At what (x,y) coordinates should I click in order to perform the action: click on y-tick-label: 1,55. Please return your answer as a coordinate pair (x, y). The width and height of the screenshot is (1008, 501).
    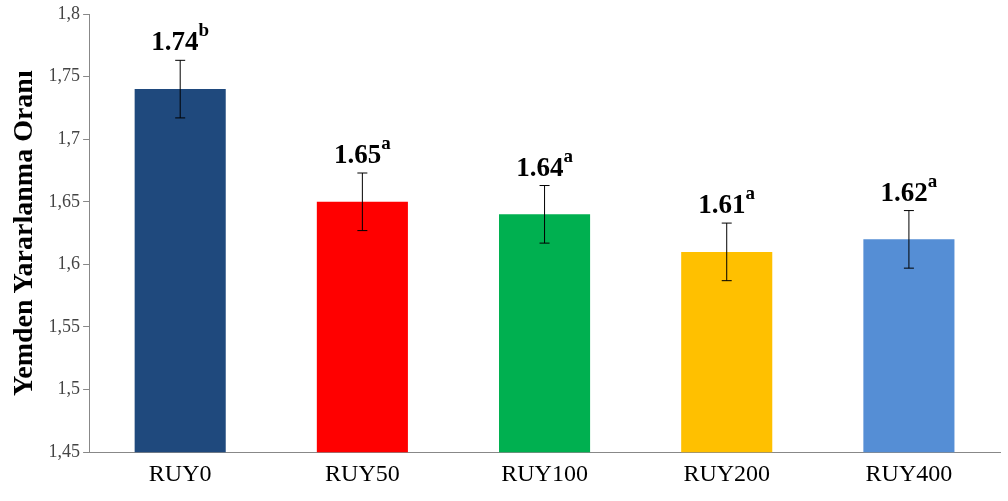
    Looking at the image, I should click on (64, 325).